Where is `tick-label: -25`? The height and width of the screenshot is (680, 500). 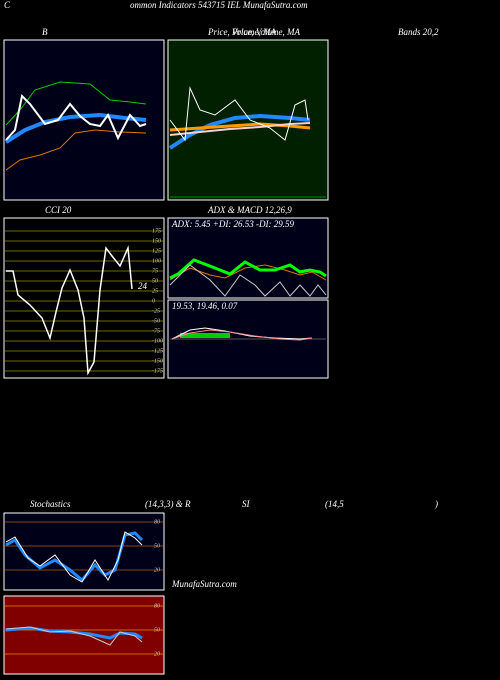
tick-label: -25 is located at coordinates (156, 311).